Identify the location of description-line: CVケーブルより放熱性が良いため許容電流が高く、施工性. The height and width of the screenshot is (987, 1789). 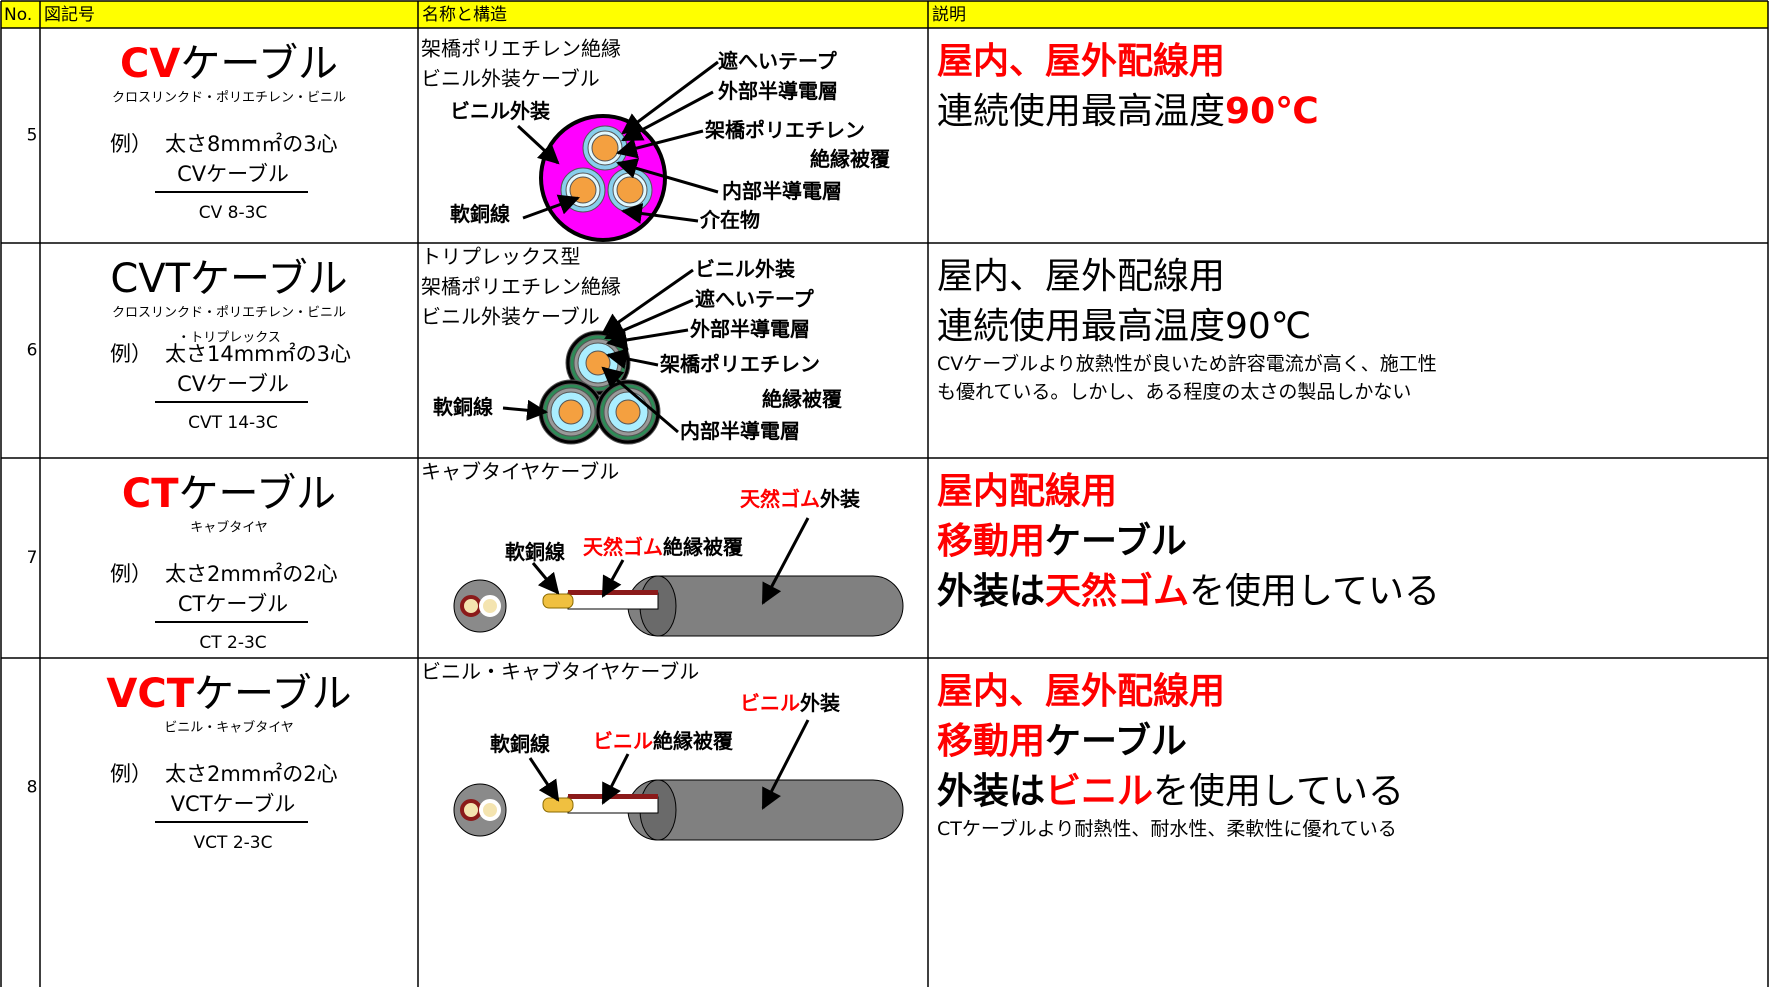
(1187, 363).